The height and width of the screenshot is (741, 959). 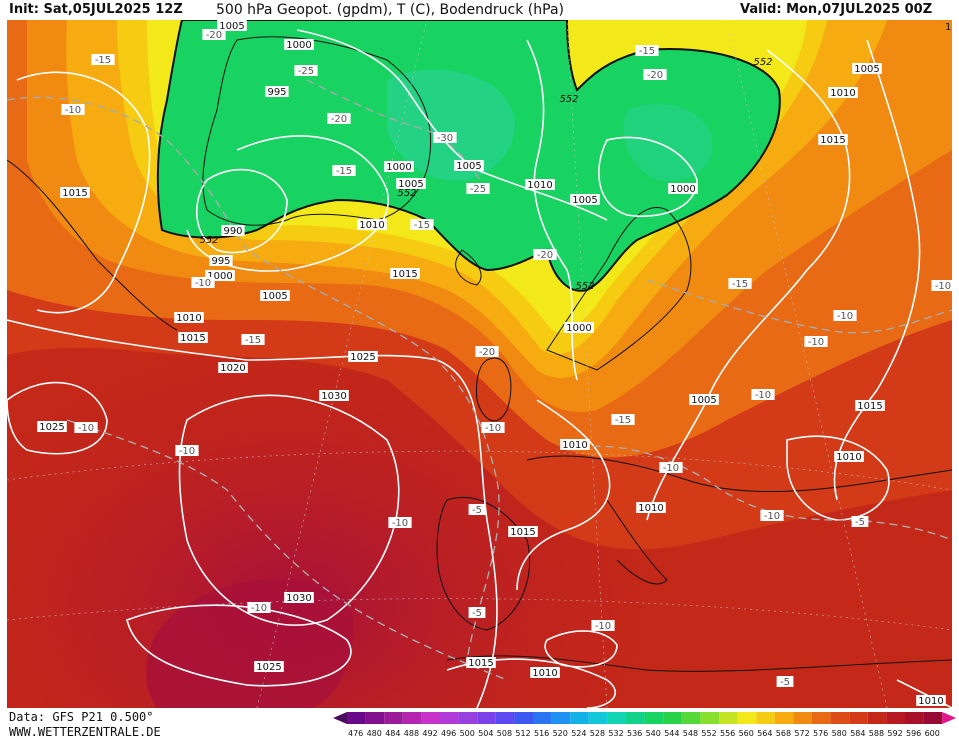 What do you see at coordinates (250, 643) in the screenshot?
I see `subtropical-high-core` at bounding box center [250, 643].